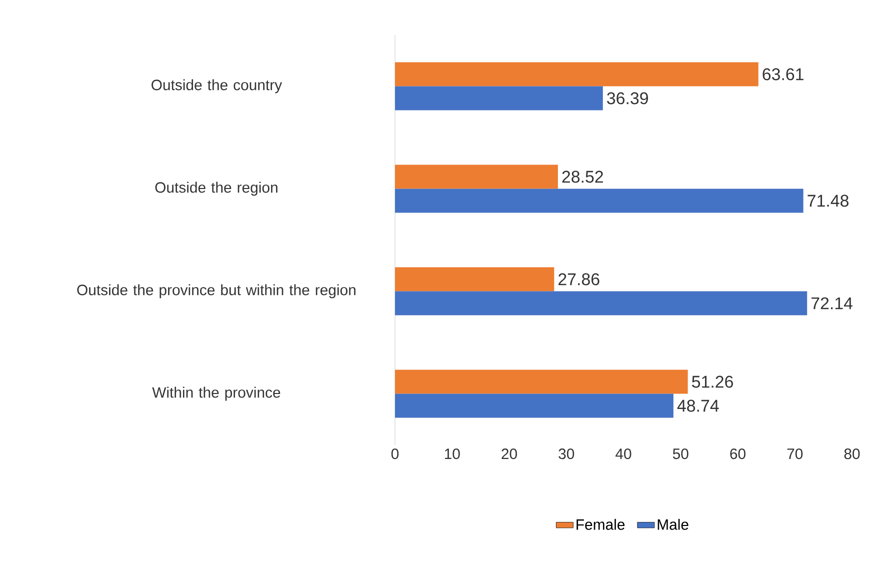  What do you see at coordinates (217, 86) in the screenshot?
I see `y-tick-label: Outside the country` at bounding box center [217, 86].